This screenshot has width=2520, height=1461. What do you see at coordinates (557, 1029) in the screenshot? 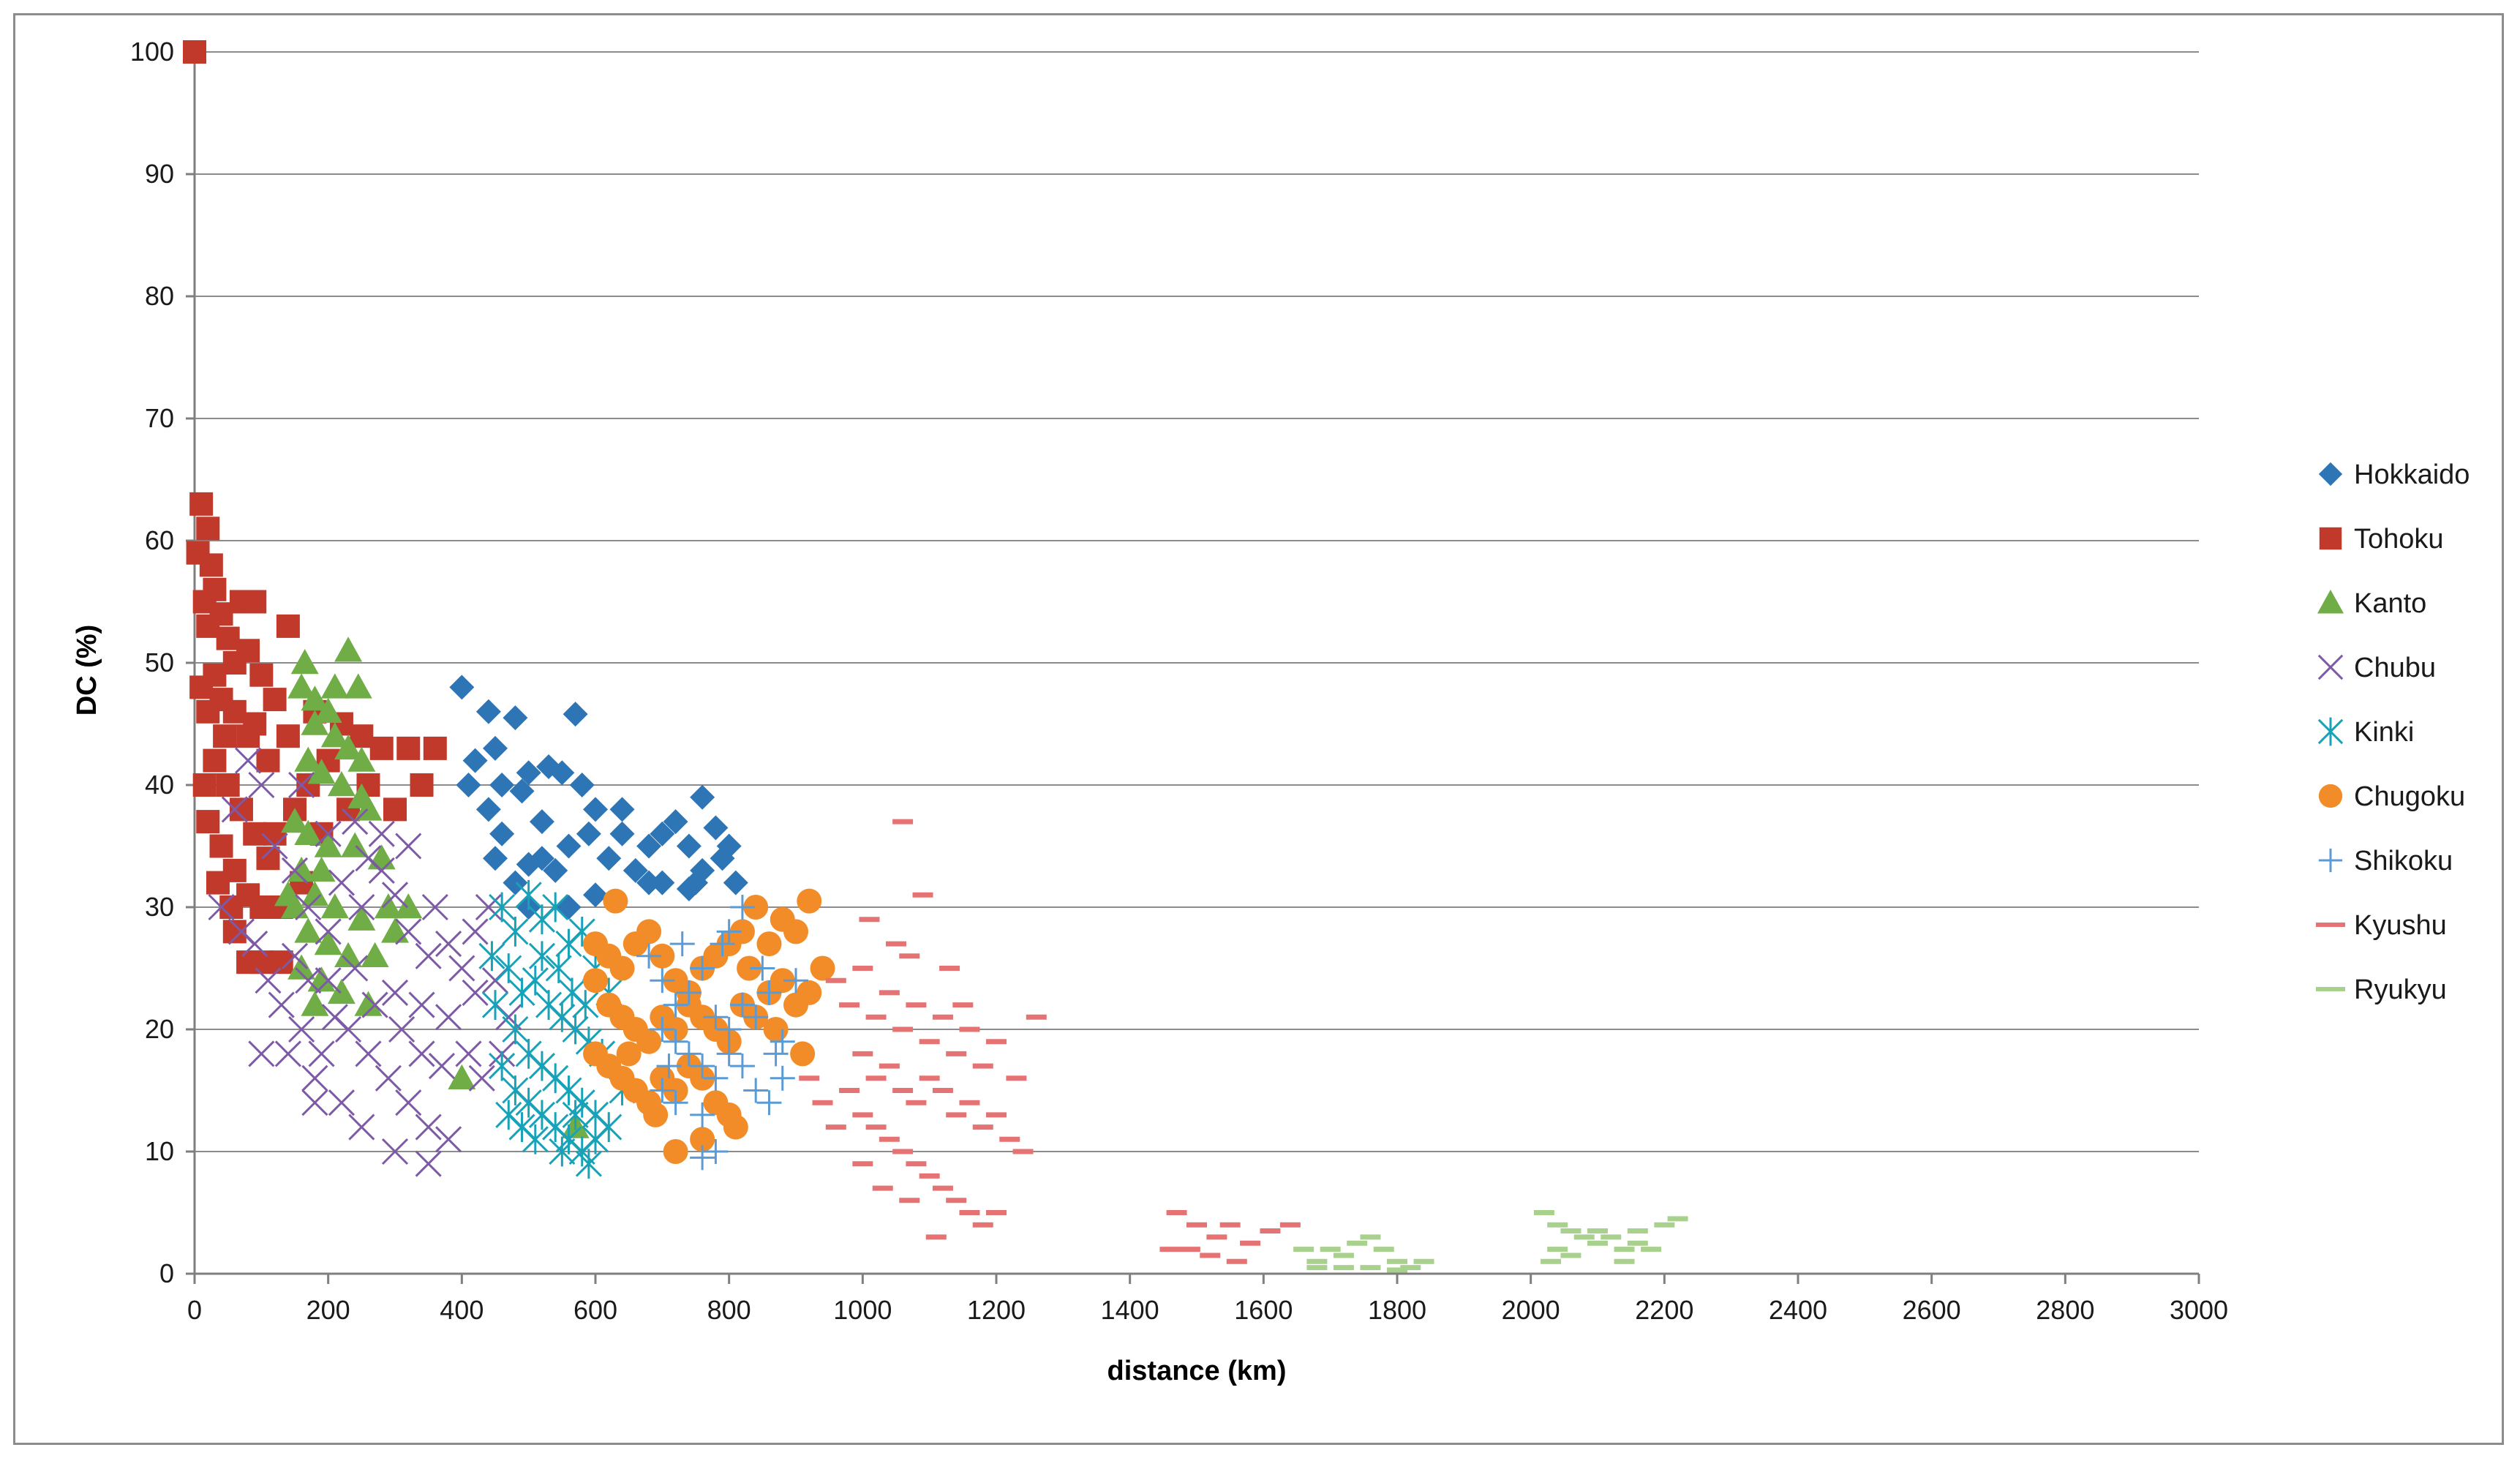
I see `series-kinki` at bounding box center [557, 1029].